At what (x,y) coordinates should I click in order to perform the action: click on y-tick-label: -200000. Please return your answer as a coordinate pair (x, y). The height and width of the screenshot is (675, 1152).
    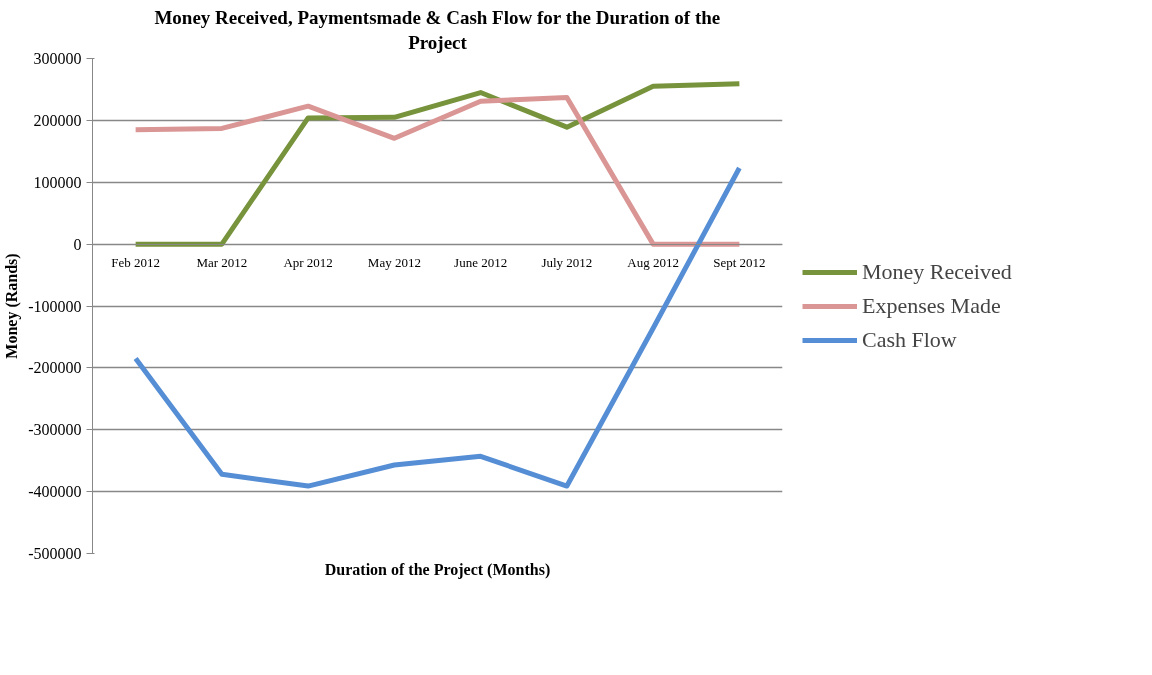
    Looking at the image, I should click on (55, 368).